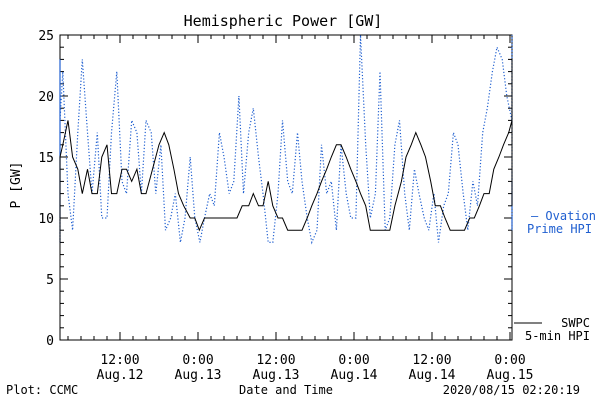 Image resolution: width=600 pixels, height=400 pixels. Describe the element at coordinates (557, 336) in the screenshot. I see `legend-swpc-line2: 5-min HPI` at that location.